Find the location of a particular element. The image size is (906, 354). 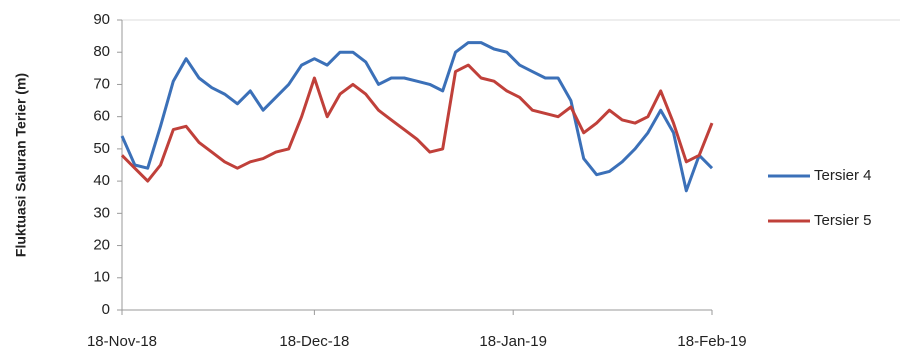

y-tick-label: 40 is located at coordinates (101, 180).